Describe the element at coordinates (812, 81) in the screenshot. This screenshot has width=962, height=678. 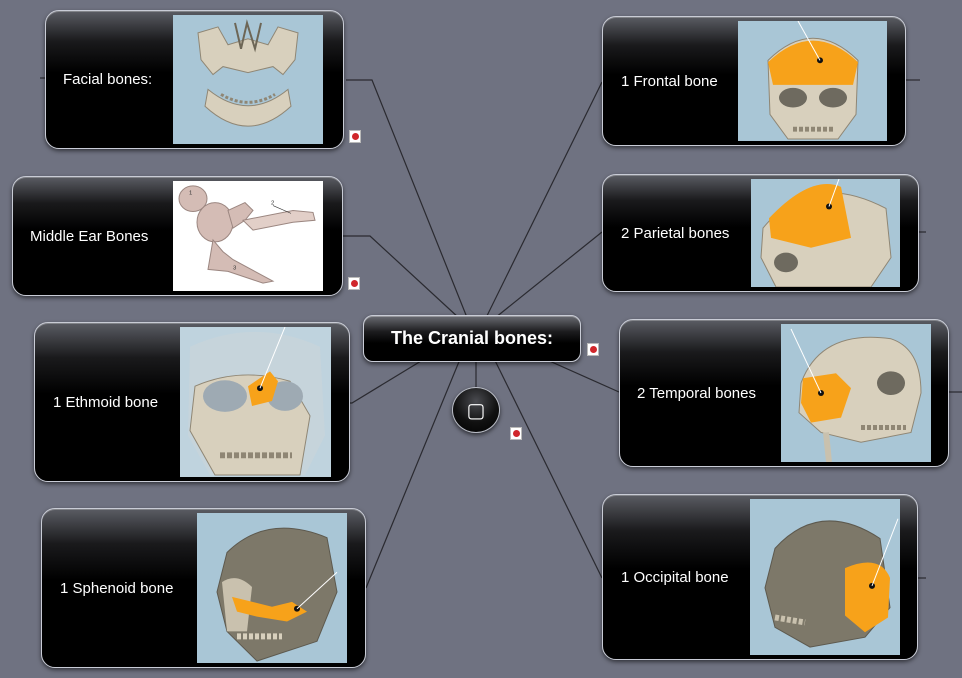
I see `frontal-bone-image` at that location.